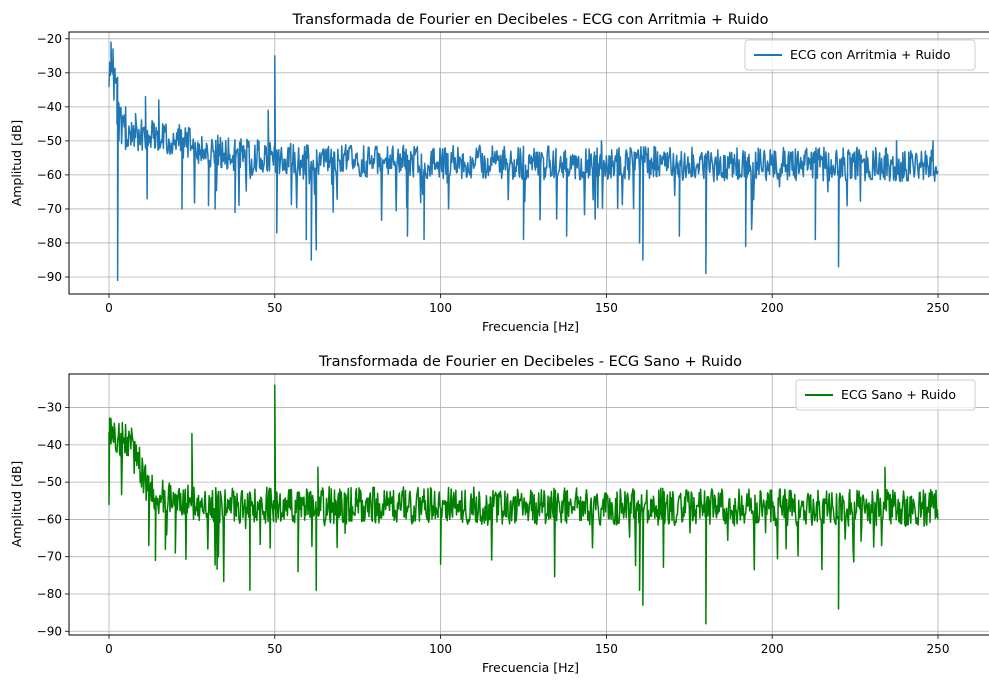  Describe the element at coordinates (898, 394) in the screenshot. I see `legend-label: ECG Sano + Ruido` at that location.